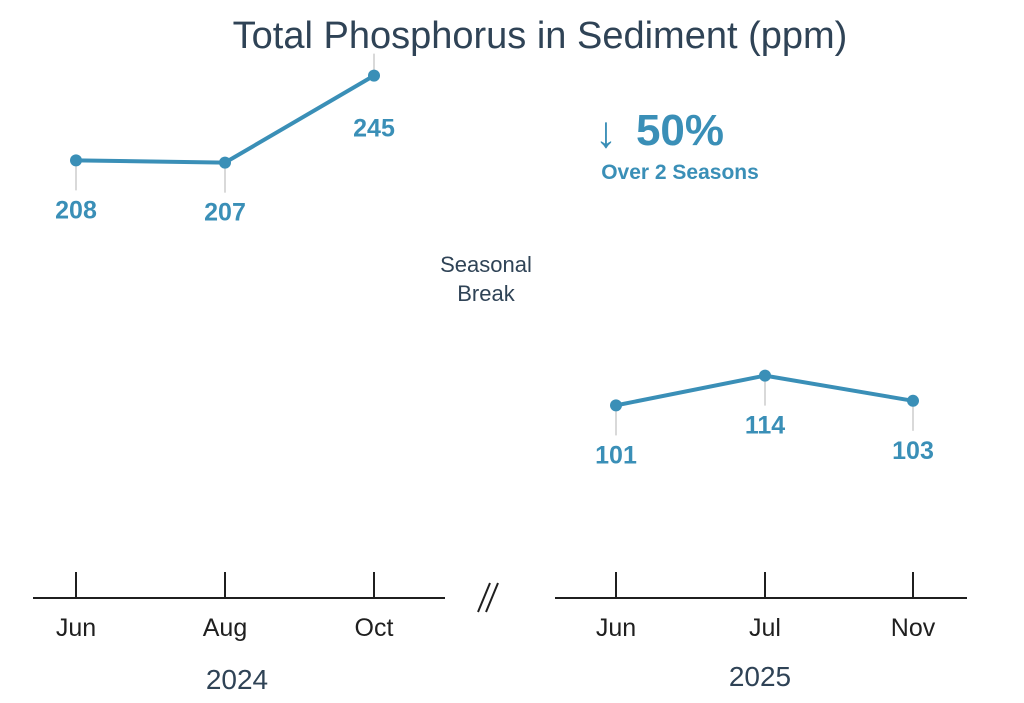 Image resolution: width=1024 pixels, height=703 pixels. What do you see at coordinates (225, 213) in the screenshot?
I see `data-label: 207` at bounding box center [225, 213].